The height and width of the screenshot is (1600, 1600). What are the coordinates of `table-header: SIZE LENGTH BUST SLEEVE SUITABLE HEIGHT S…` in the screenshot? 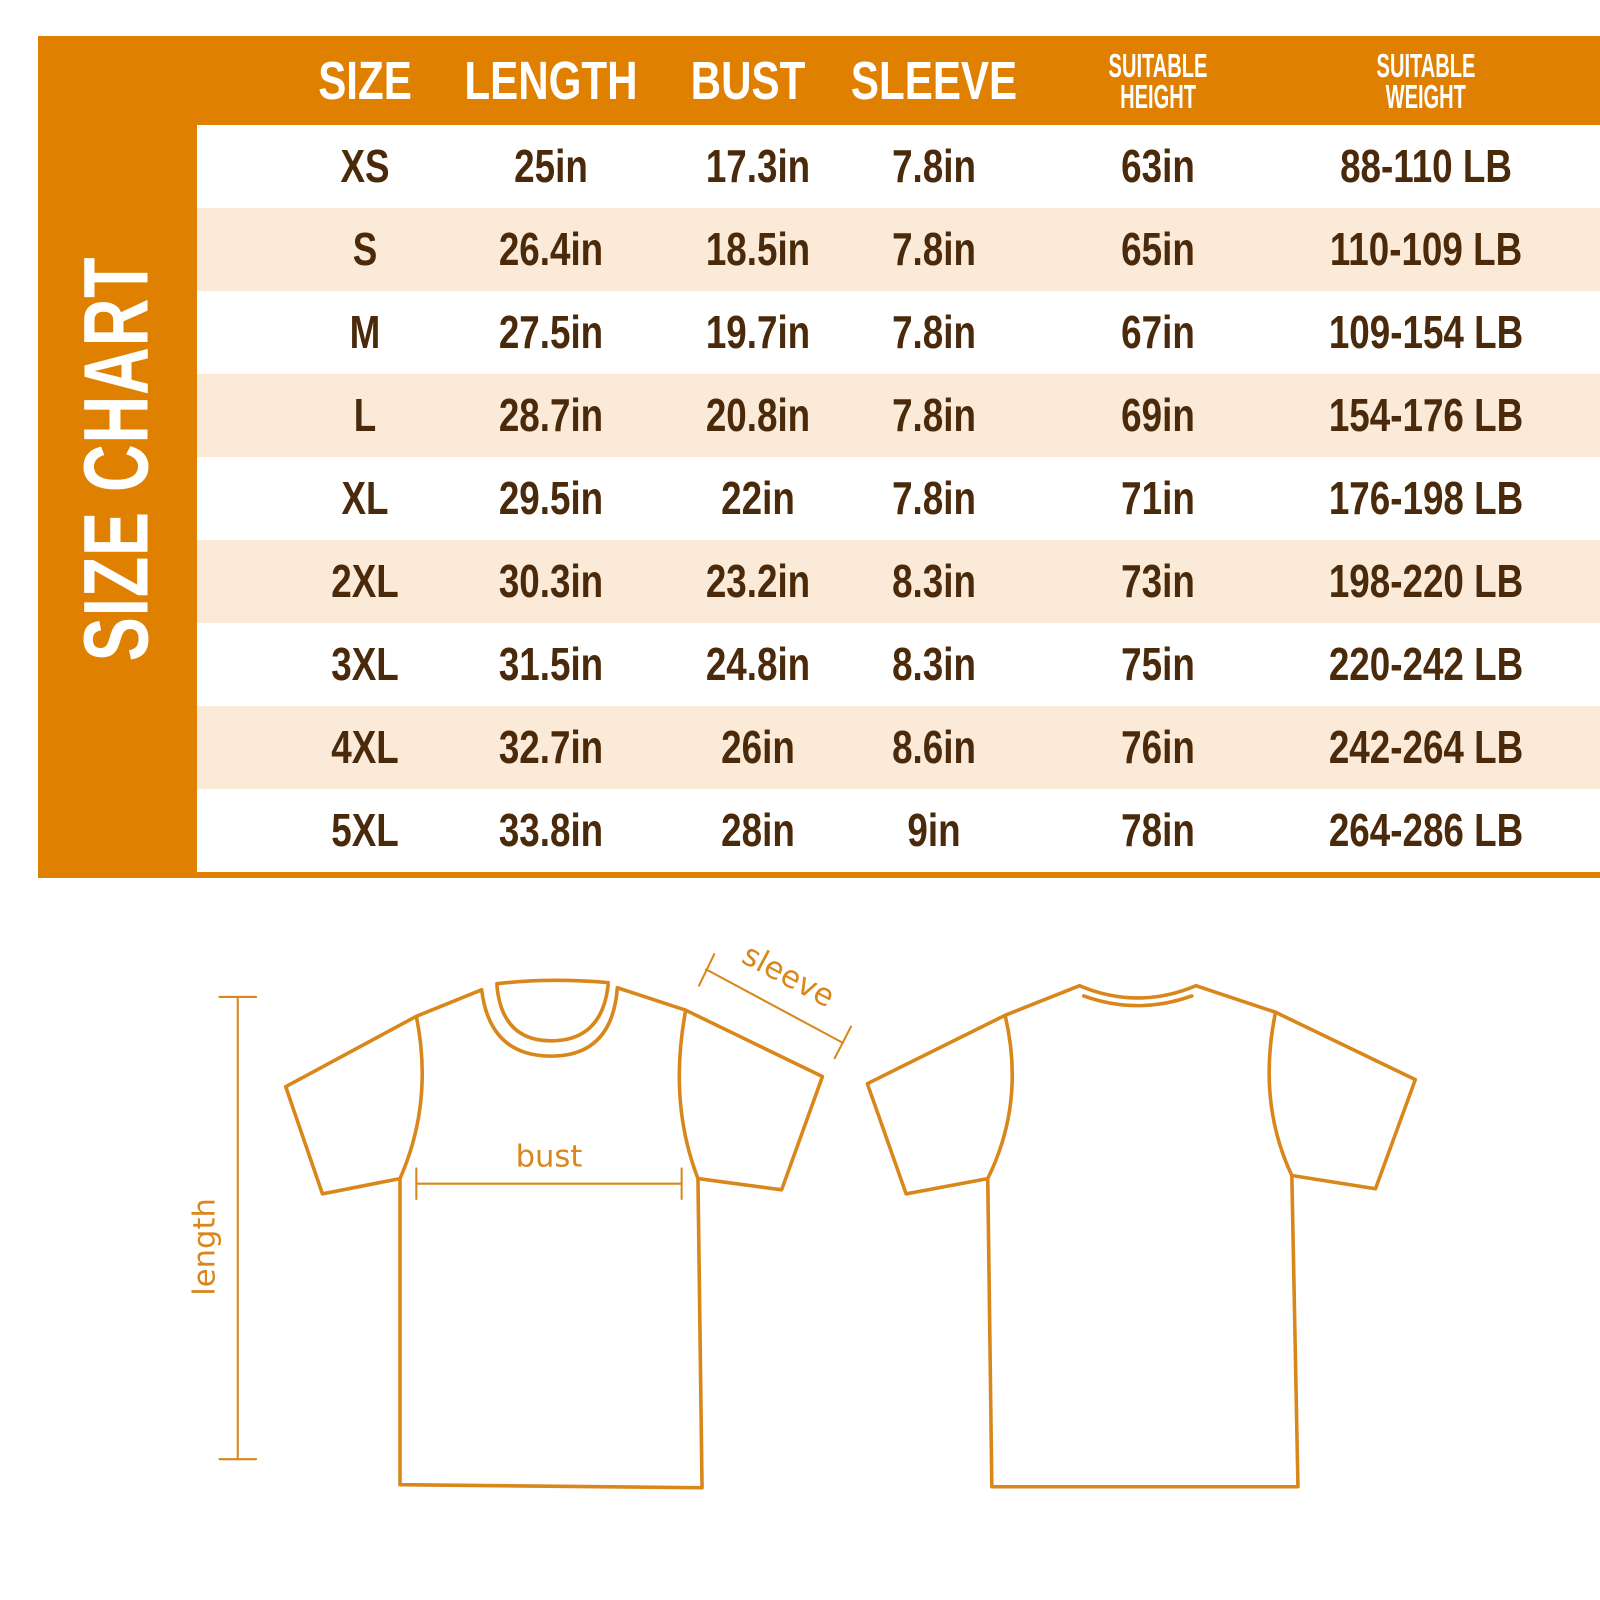 It's located at (898, 80).